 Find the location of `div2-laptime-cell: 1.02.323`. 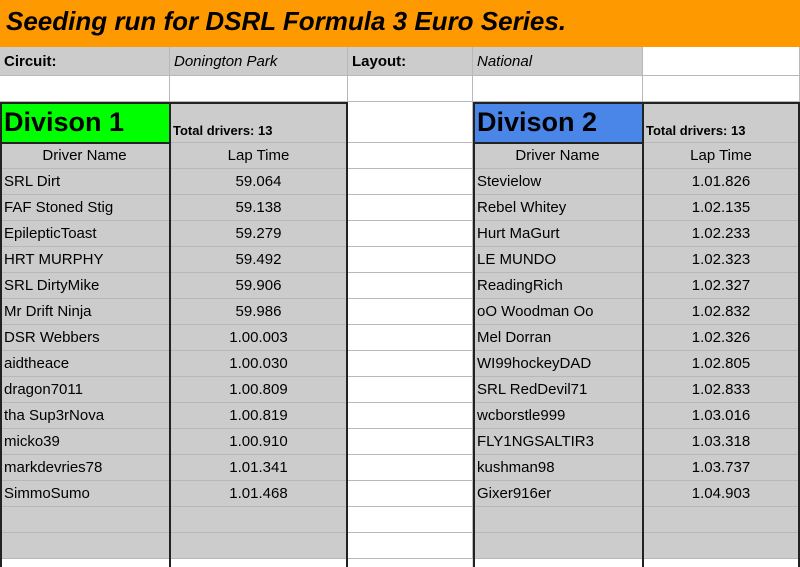

div2-laptime-cell: 1.02.323 is located at coordinates (721, 260).